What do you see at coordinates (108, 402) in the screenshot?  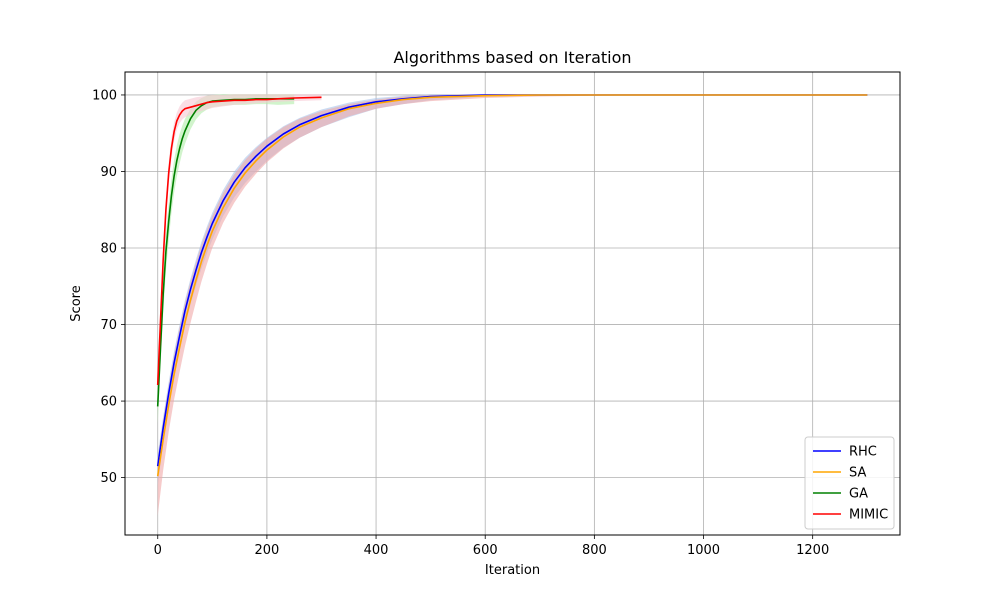 I see `y-tick-label: 60` at bounding box center [108, 402].